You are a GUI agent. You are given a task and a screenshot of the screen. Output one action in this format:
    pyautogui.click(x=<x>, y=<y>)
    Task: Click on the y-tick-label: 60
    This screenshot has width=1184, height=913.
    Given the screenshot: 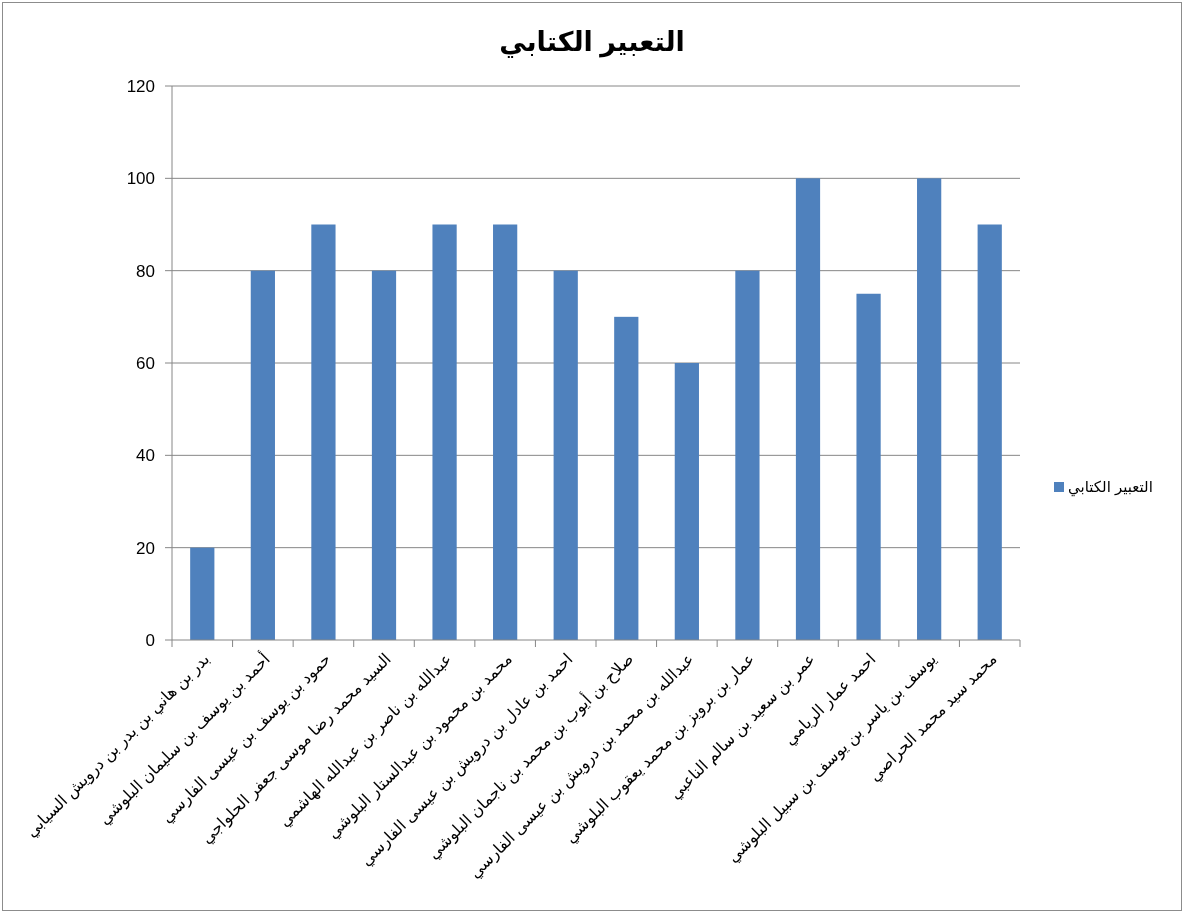 What is the action you would take?
    pyautogui.click(x=145, y=363)
    